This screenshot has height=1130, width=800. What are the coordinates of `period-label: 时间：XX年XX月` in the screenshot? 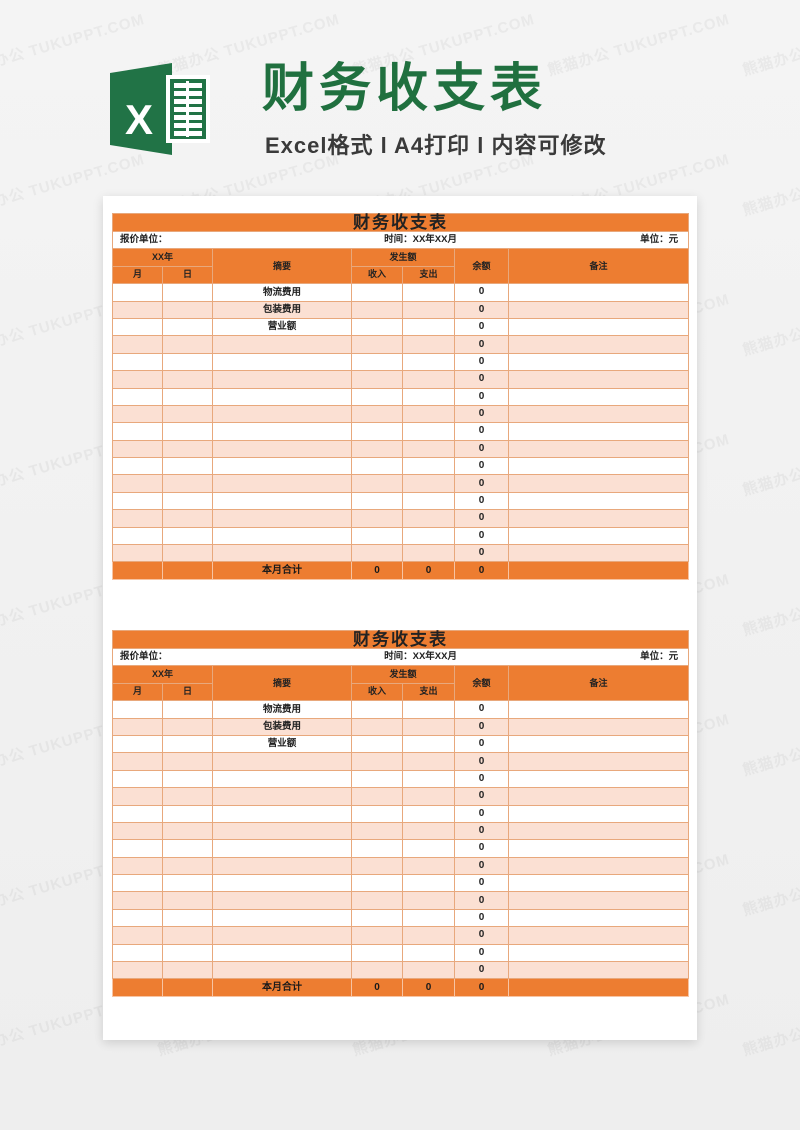 It's located at (420, 657).